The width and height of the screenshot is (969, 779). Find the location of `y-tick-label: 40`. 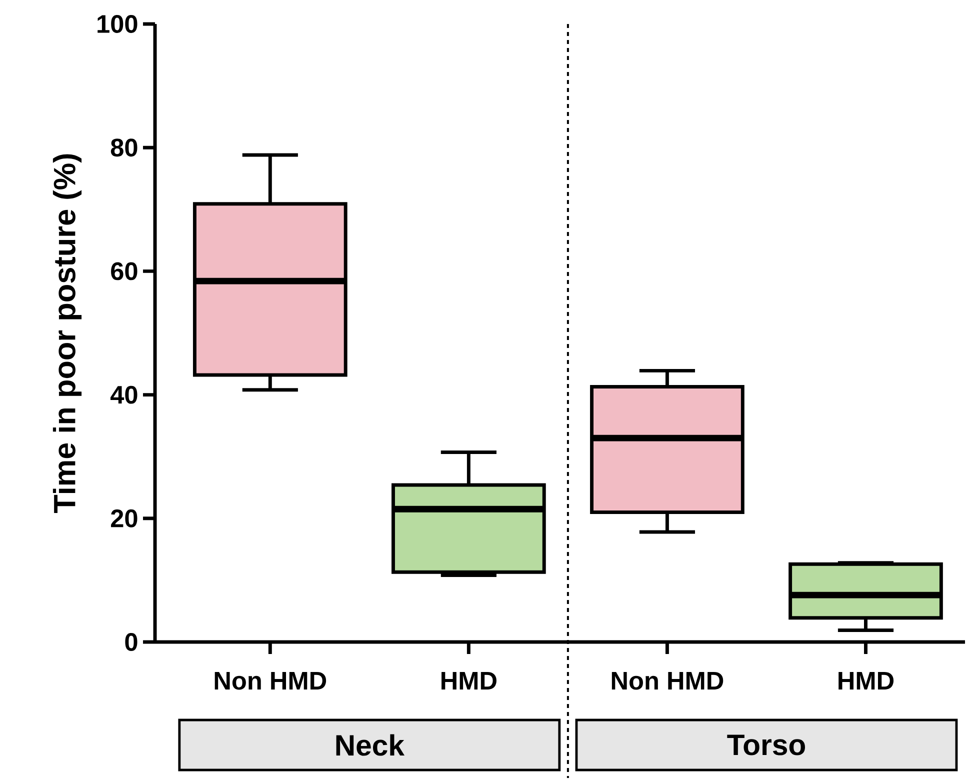

y-tick-label: 40 is located at coordinates (124, 395).